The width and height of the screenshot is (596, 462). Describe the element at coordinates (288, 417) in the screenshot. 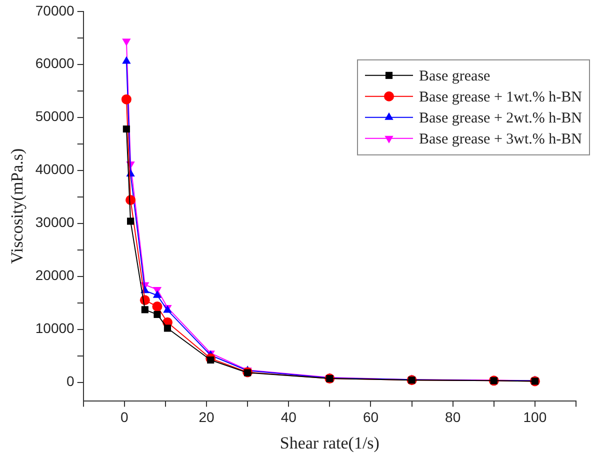

I see `x-tick-label: 40` at that location.